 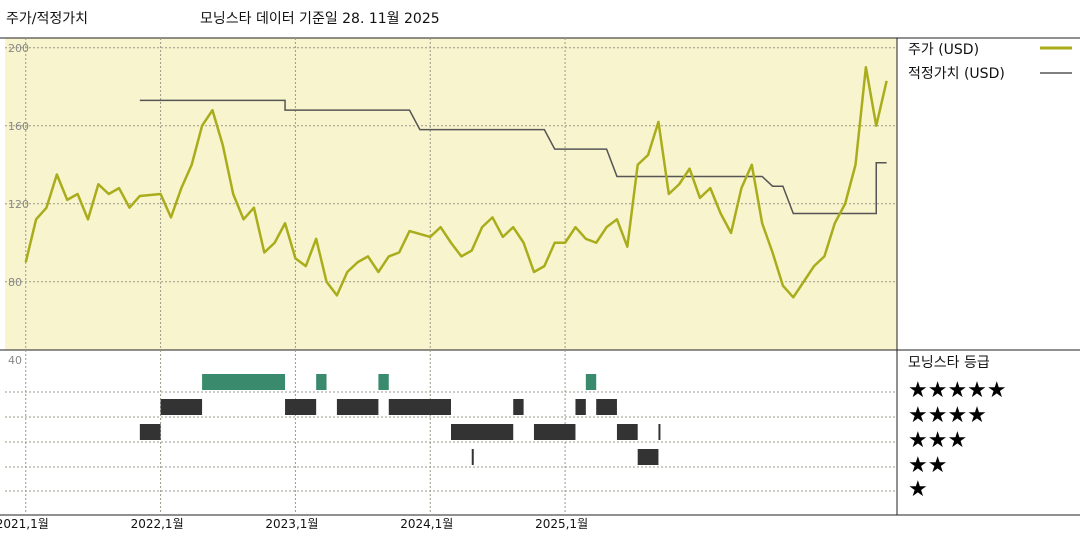 I want to click on fair-value-line, so click(x=513, y=157).